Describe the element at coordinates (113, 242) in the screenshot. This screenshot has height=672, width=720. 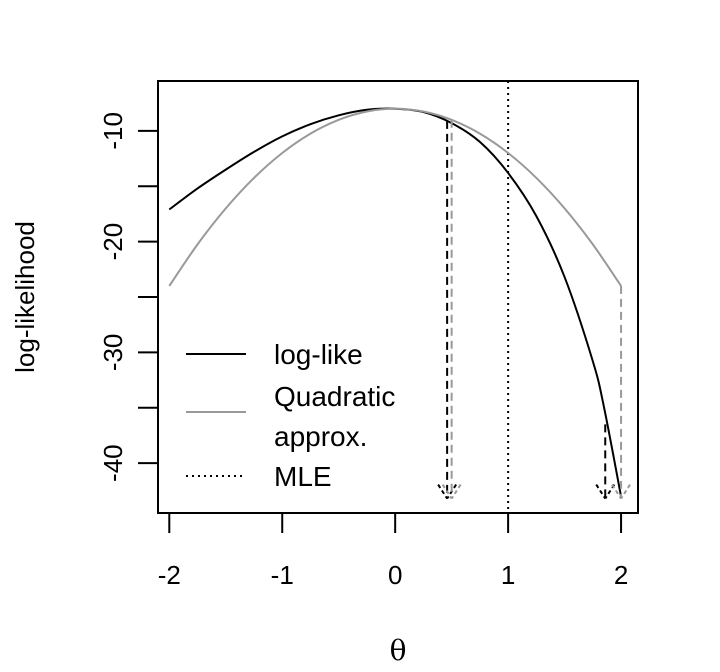
I see `y-tick-label-1: -20` at that location.